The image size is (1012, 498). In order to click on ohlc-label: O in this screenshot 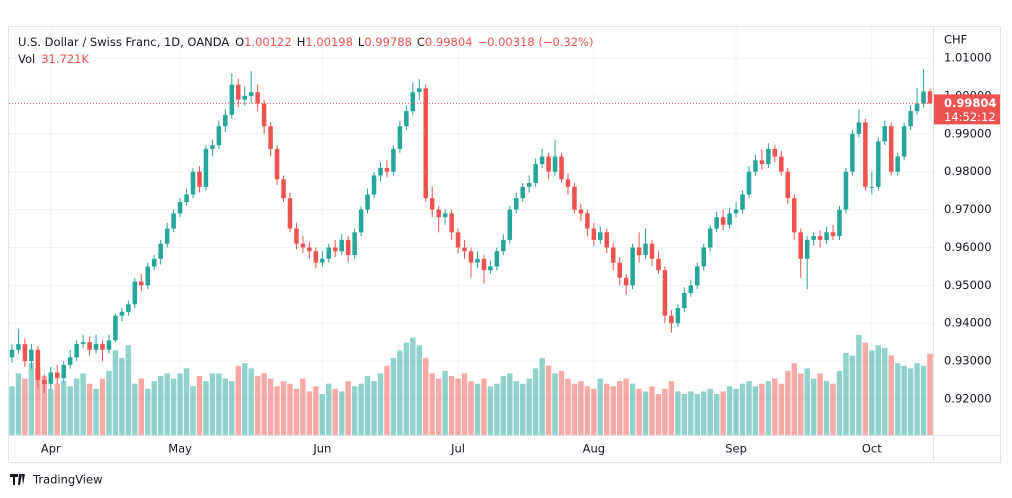, I will do `click(239, 42)`.